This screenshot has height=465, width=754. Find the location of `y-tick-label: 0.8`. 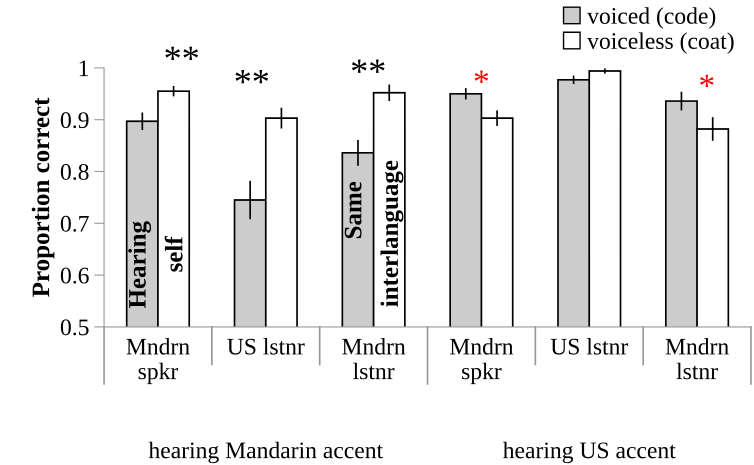

y-tick-label: 0.8 is located at coordinates (74, 172).